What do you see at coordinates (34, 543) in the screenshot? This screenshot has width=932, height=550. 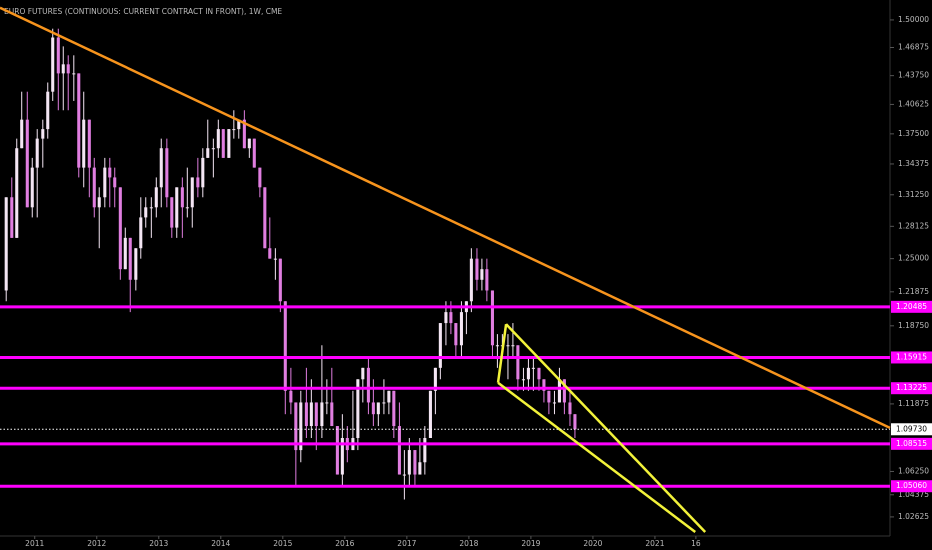 I see `x-tick-label: 2011` at bounding box center [34, 543].